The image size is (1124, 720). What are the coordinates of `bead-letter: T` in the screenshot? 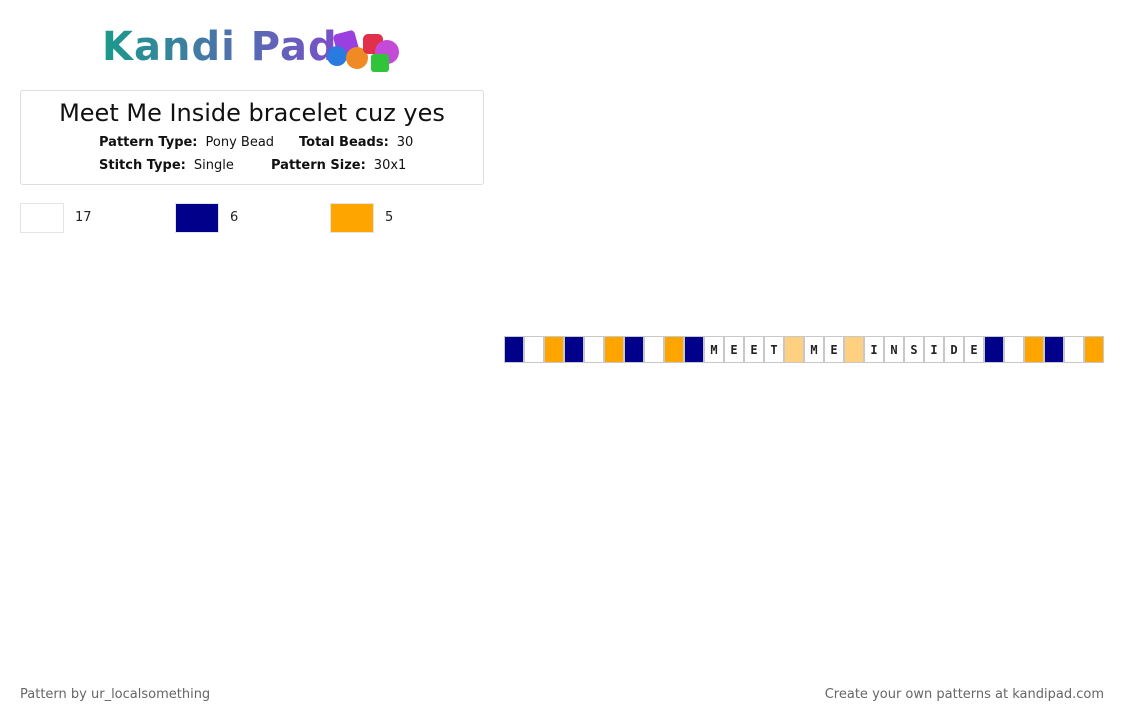 It's located at (773, 350).